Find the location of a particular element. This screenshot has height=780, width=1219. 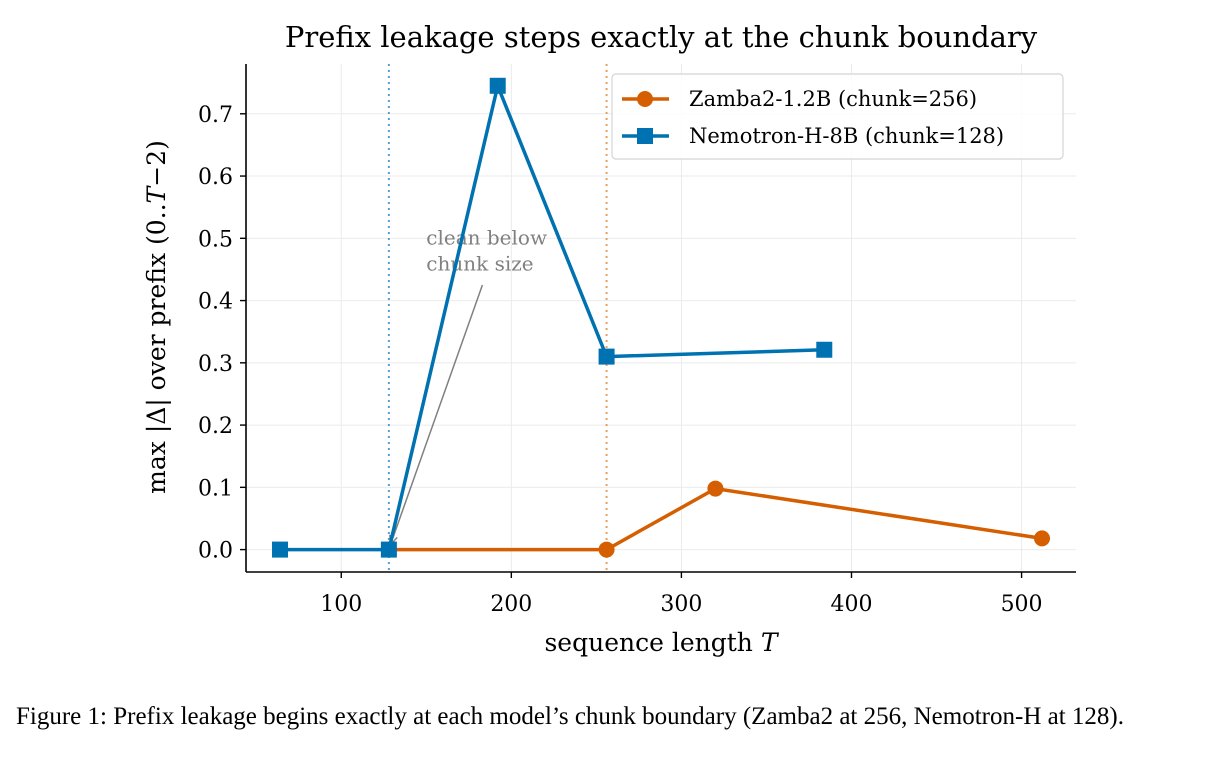

annotation-arrow is located at coordinates (437, 414).